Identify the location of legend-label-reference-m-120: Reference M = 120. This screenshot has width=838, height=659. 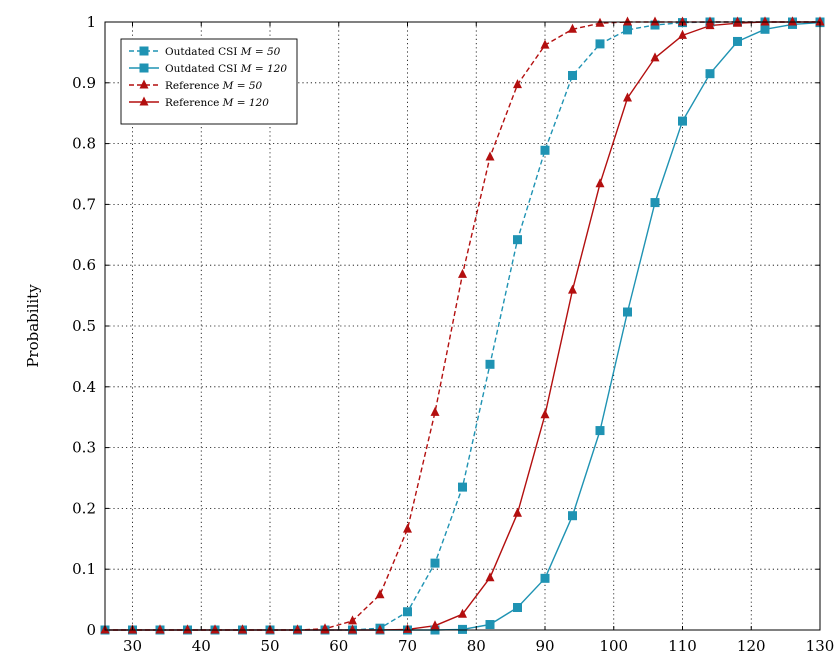
(217, 103).